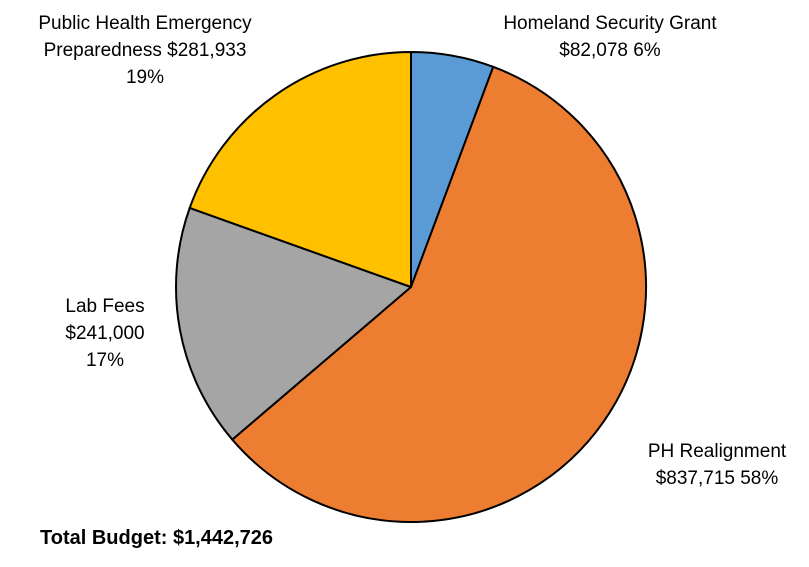 The width and height of the screenshot is (809, 567). Describe the element at coordinates (300, 169) in the screenshot. I see `pie-slice-public-health-emergency-preparedness` at that location.